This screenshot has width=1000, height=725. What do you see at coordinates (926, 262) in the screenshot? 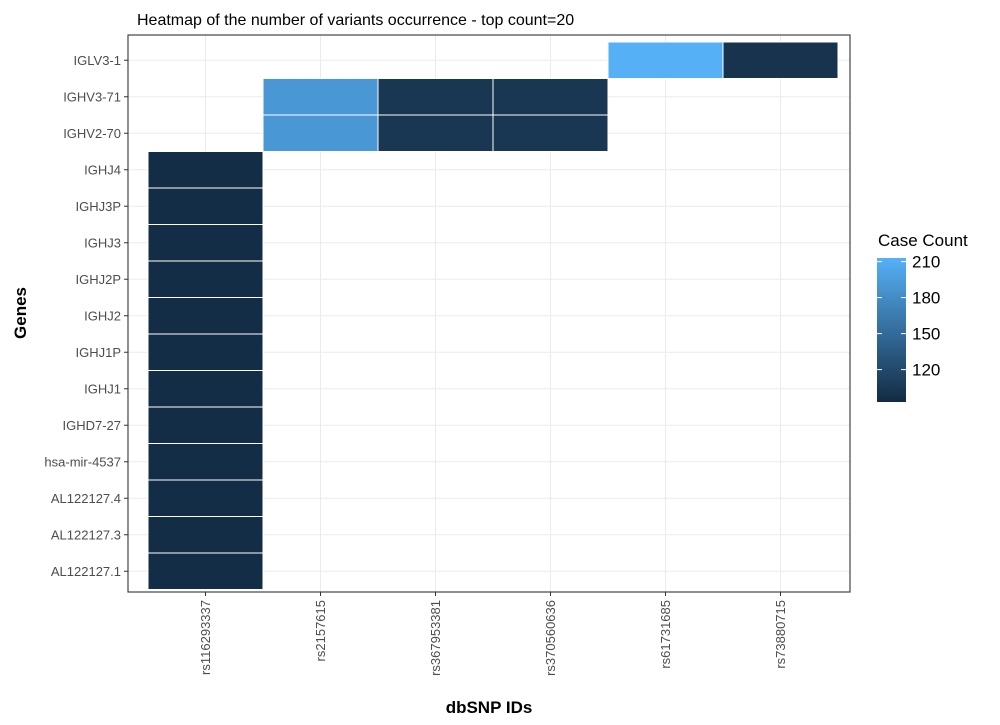
I see `legend-tick-label: 210` at bounding box center [926, 262].